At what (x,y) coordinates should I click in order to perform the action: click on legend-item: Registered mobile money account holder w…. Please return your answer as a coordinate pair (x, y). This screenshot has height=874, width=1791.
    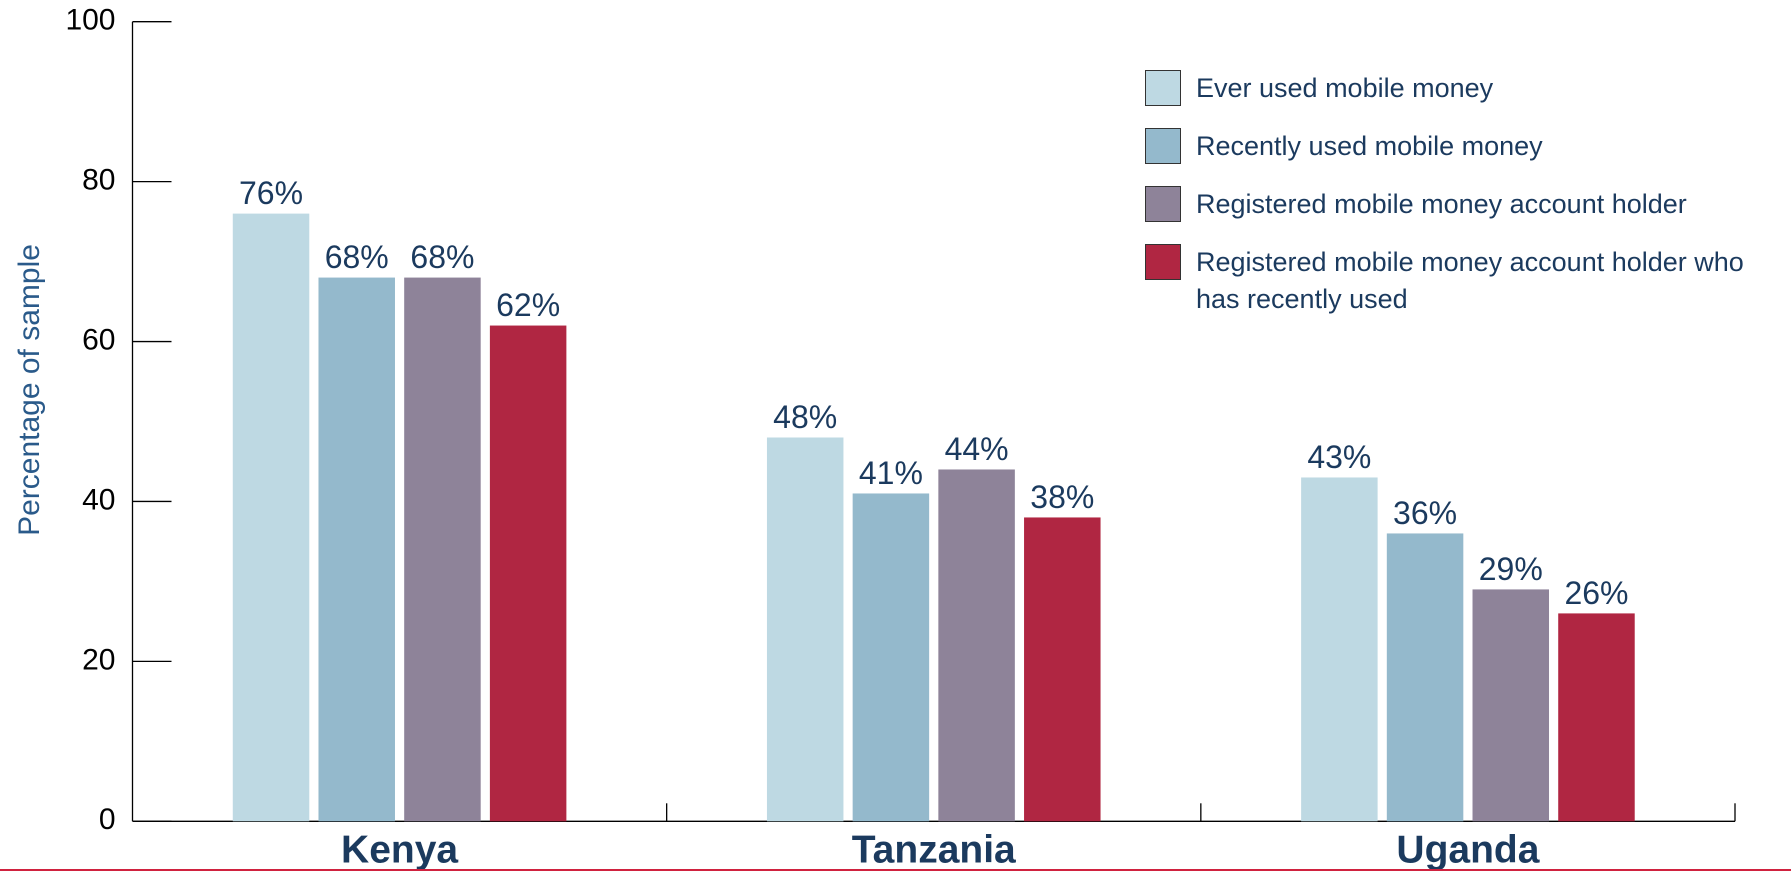
    Looking at the image, I should click on (1465, 281).